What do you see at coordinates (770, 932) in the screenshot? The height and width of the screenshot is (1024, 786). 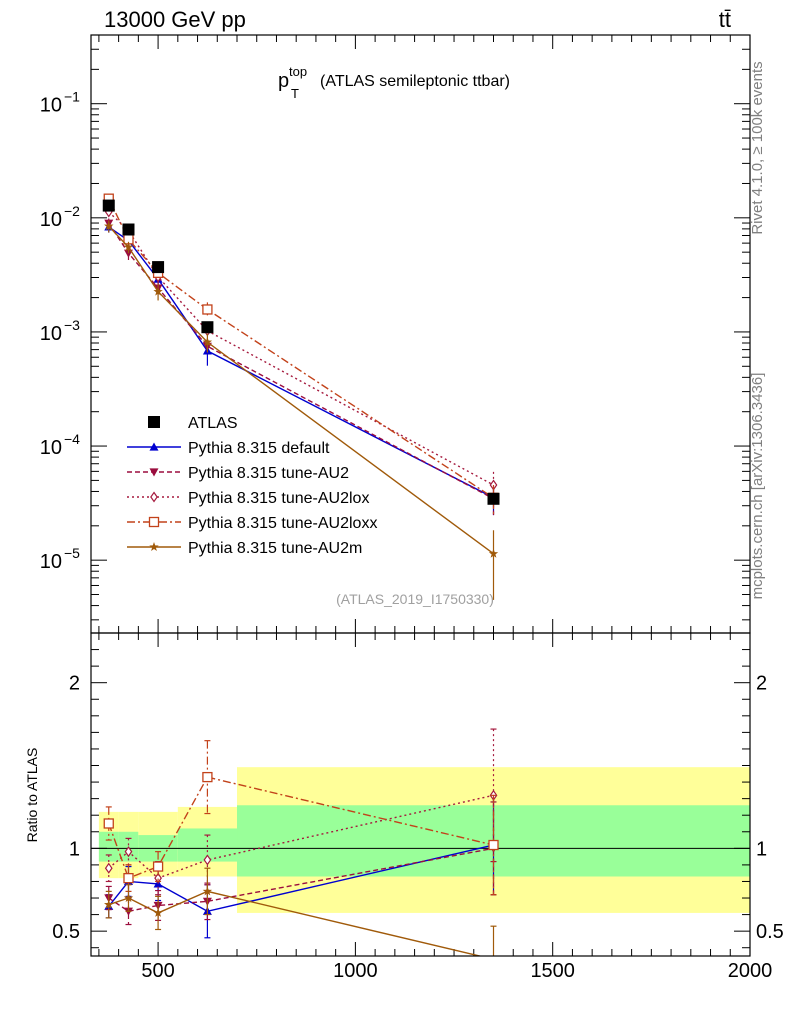 I see `ratio-y-tick-label-right: 0.5` at bounding box center [770, 932].